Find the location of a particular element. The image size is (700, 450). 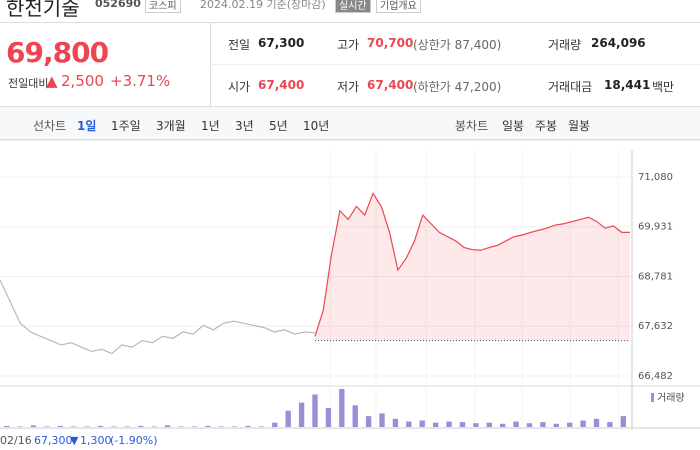

stat-value: 264,096 is located at coordinates (618, 43).